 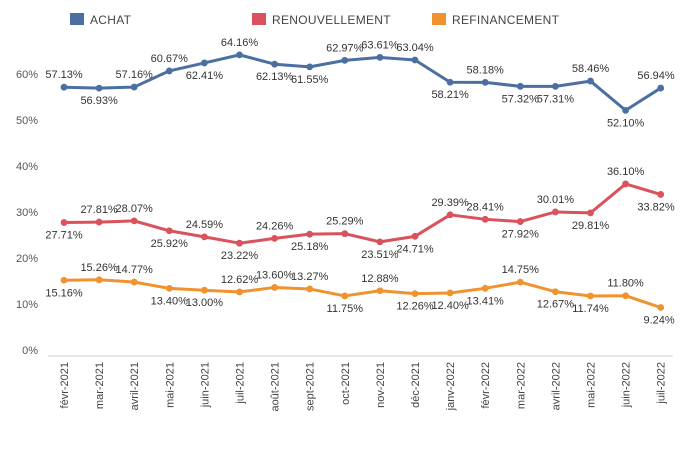 I want to click on data-label: 15.16%, so click(x=64, y=293).